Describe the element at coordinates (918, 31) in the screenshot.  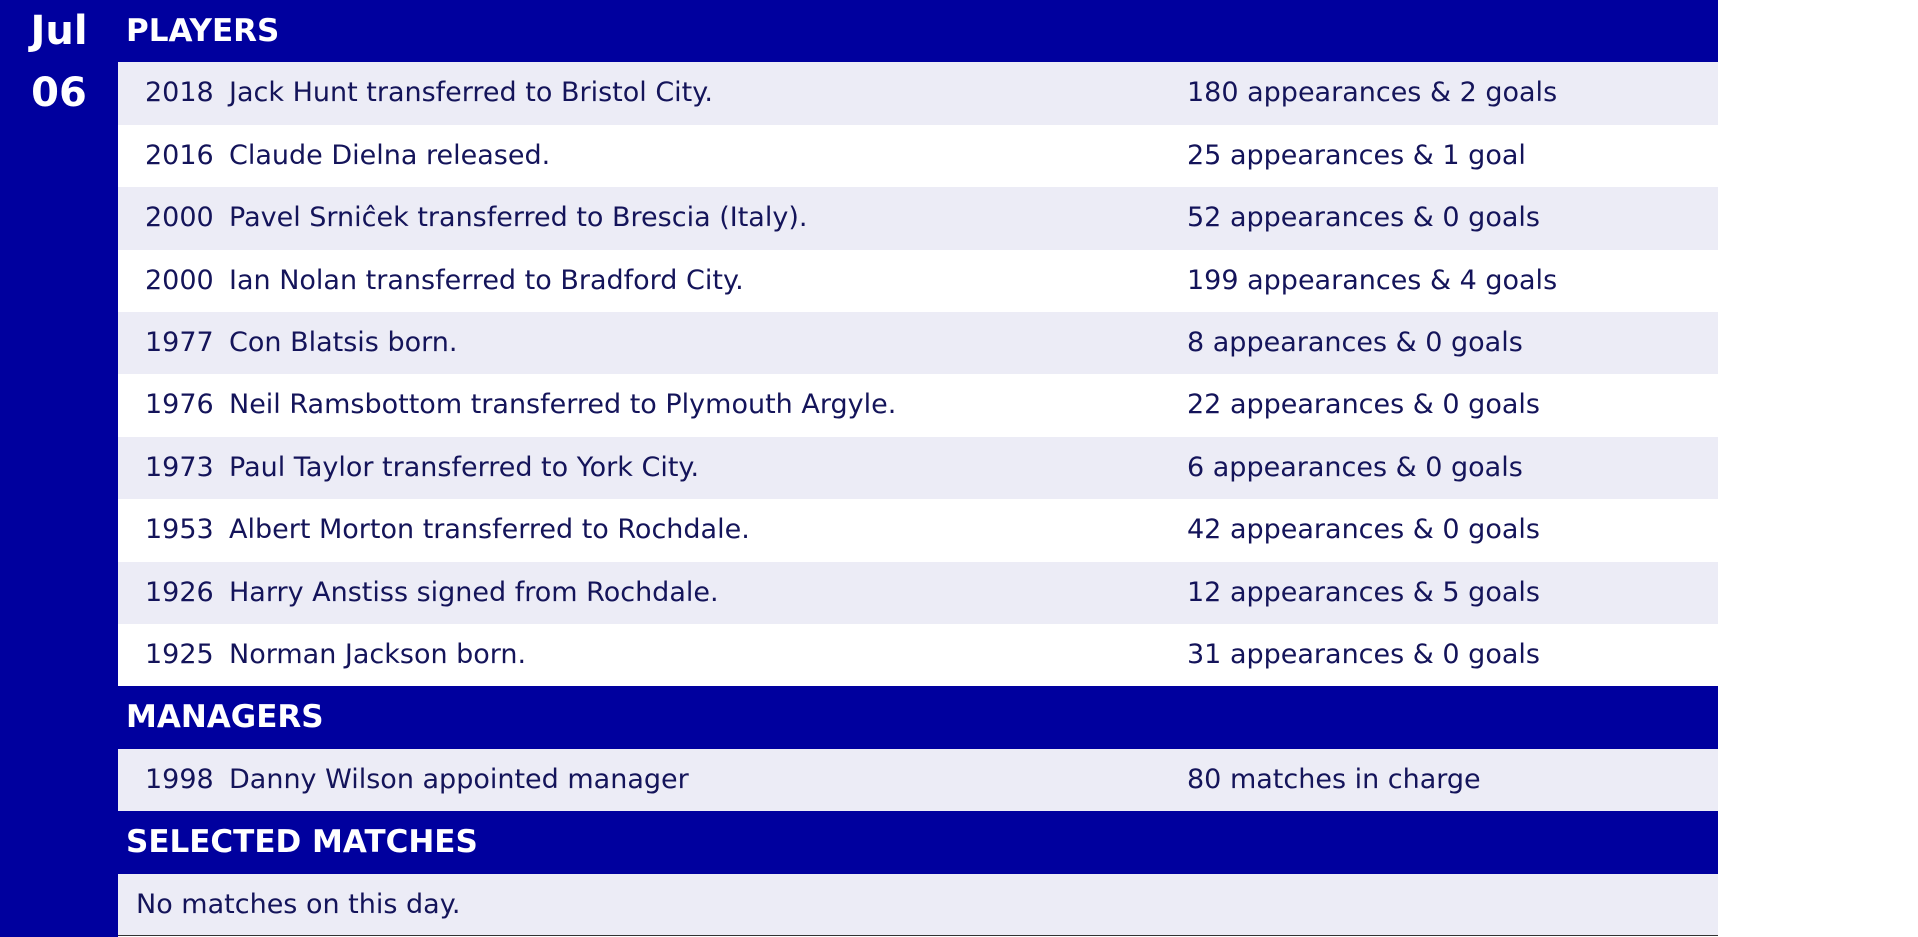
I see `section-header: PLAYERS` at that location.